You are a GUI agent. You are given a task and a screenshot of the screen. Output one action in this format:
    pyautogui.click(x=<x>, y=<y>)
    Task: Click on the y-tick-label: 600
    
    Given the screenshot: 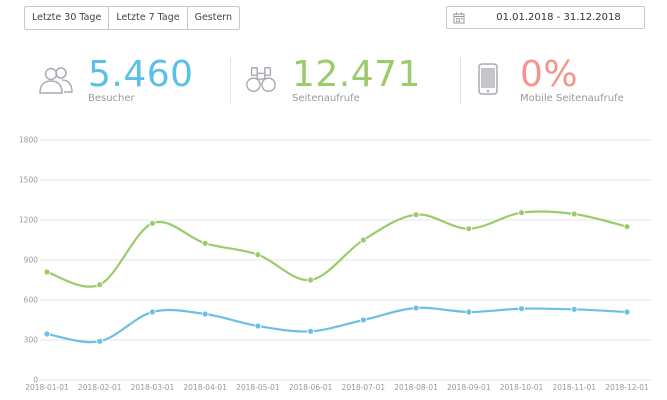 What is the action you would take?
    pyautogui.click(x=31, y=300)
    